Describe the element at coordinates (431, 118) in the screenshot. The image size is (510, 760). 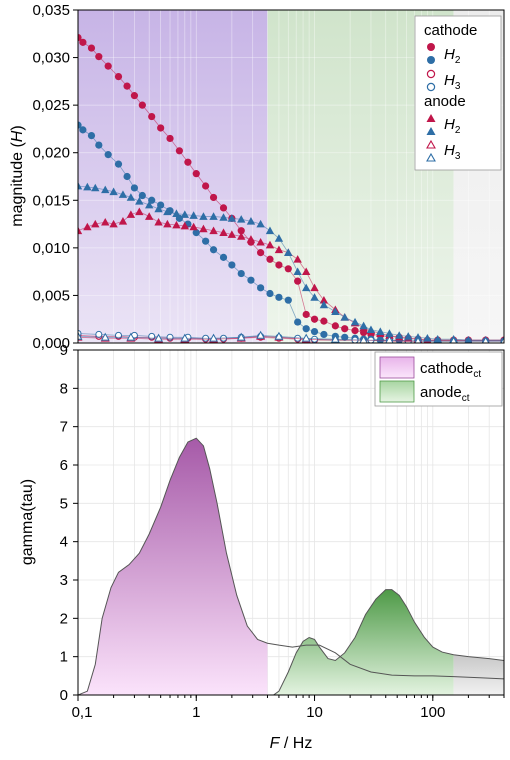
I see `legend-anode-h2-red-marker` at that location.